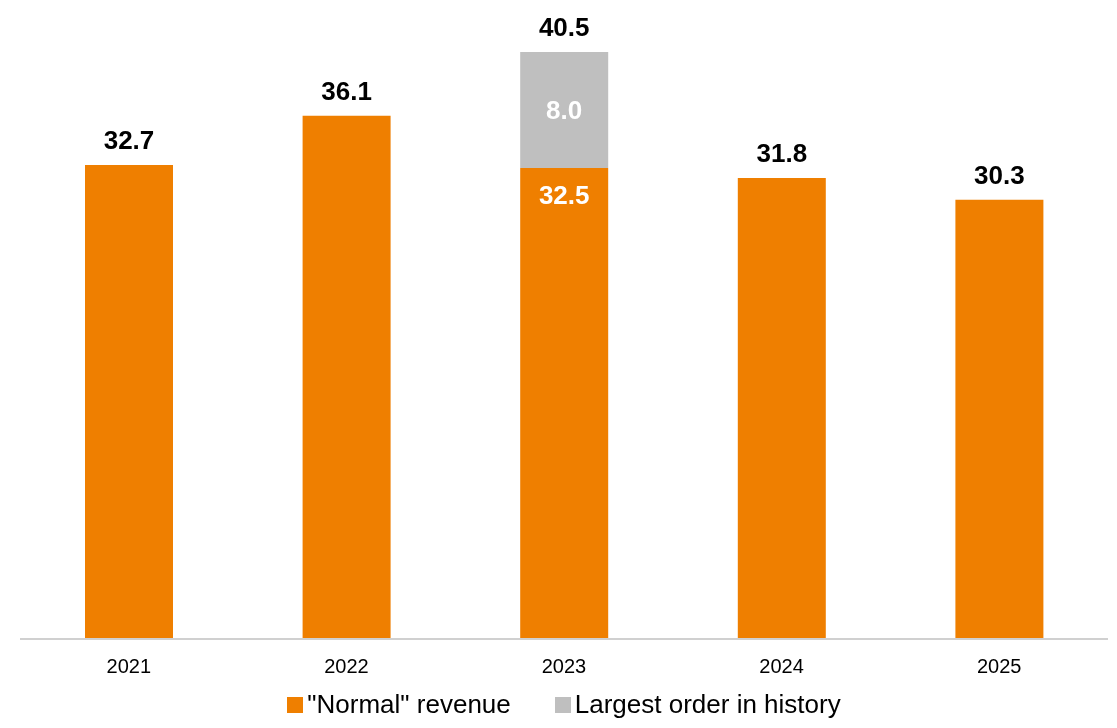 The width and height of the screenshot is (1117, 728). Describe the element at coordinates (129, 140) in the screenshot. I see `data-label: 32.7` at that location.